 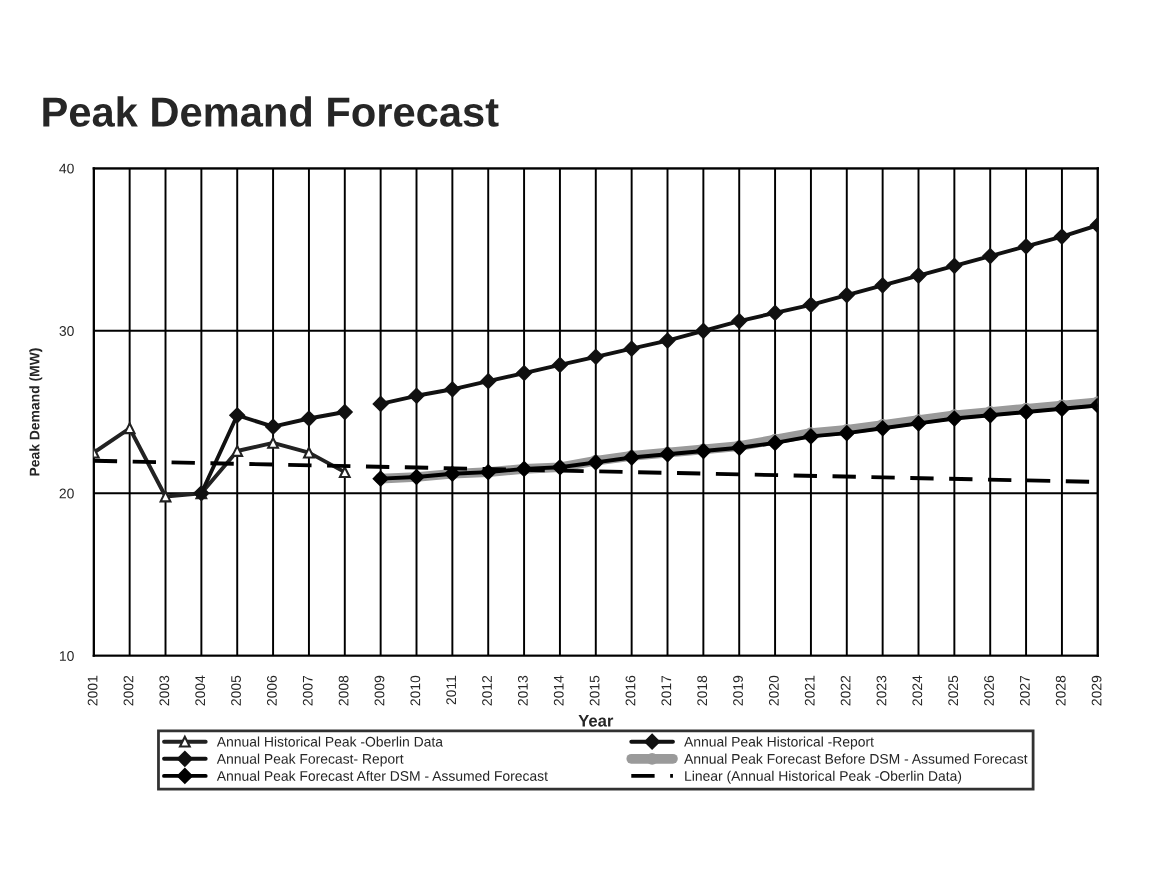 I want to click on chart-title: Peak Demand Forecast, so click(x=271, y=111).